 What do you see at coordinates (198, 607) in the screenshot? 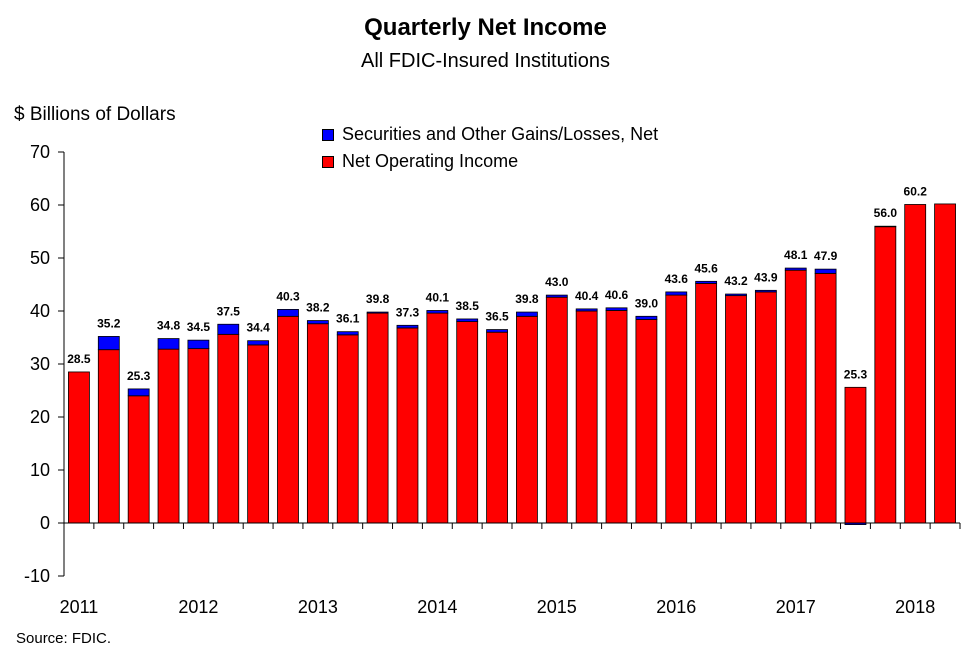
I see `x-tick-label-year: 2012` at bounding box center [198, 607].